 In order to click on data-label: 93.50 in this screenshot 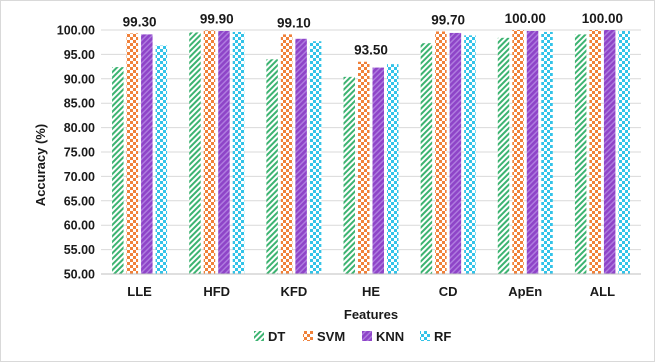, I will do `click(371, 50)`.